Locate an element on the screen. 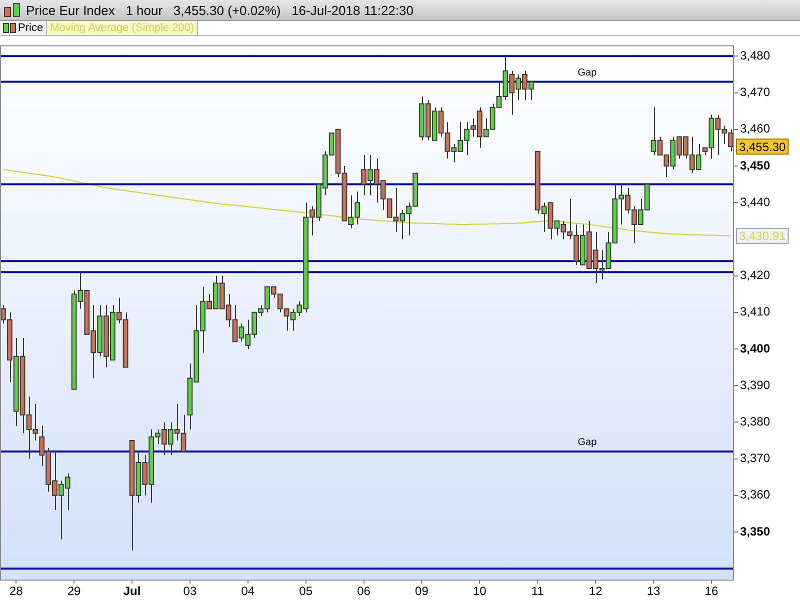  y-tick-label: 3,400 is located at coordinates (755, 348).